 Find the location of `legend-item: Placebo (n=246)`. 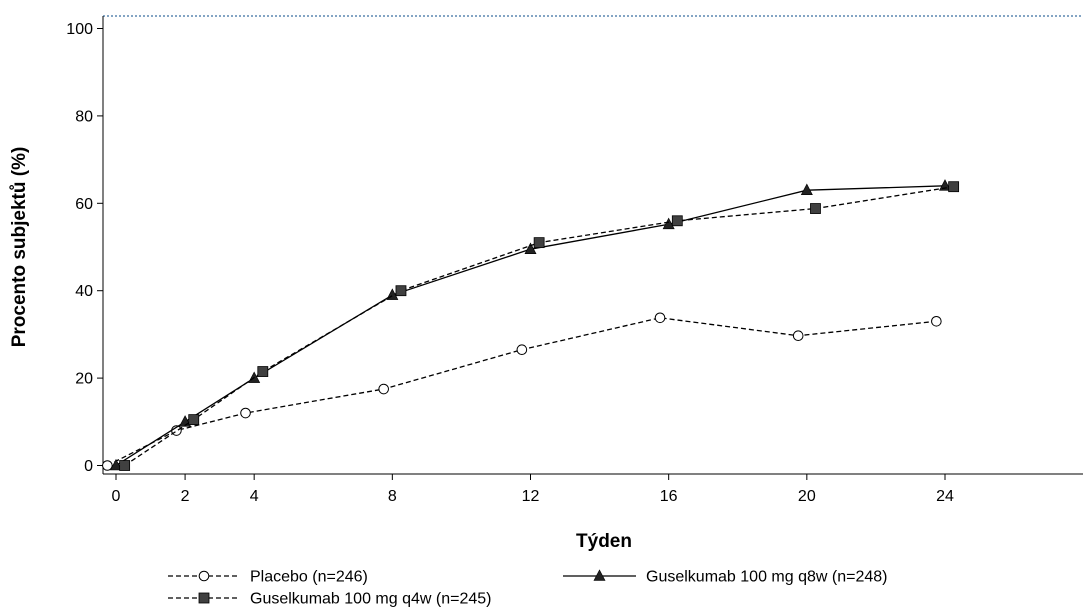

legend-item: Placebo (n=246) is located at coordinates (268, 577).